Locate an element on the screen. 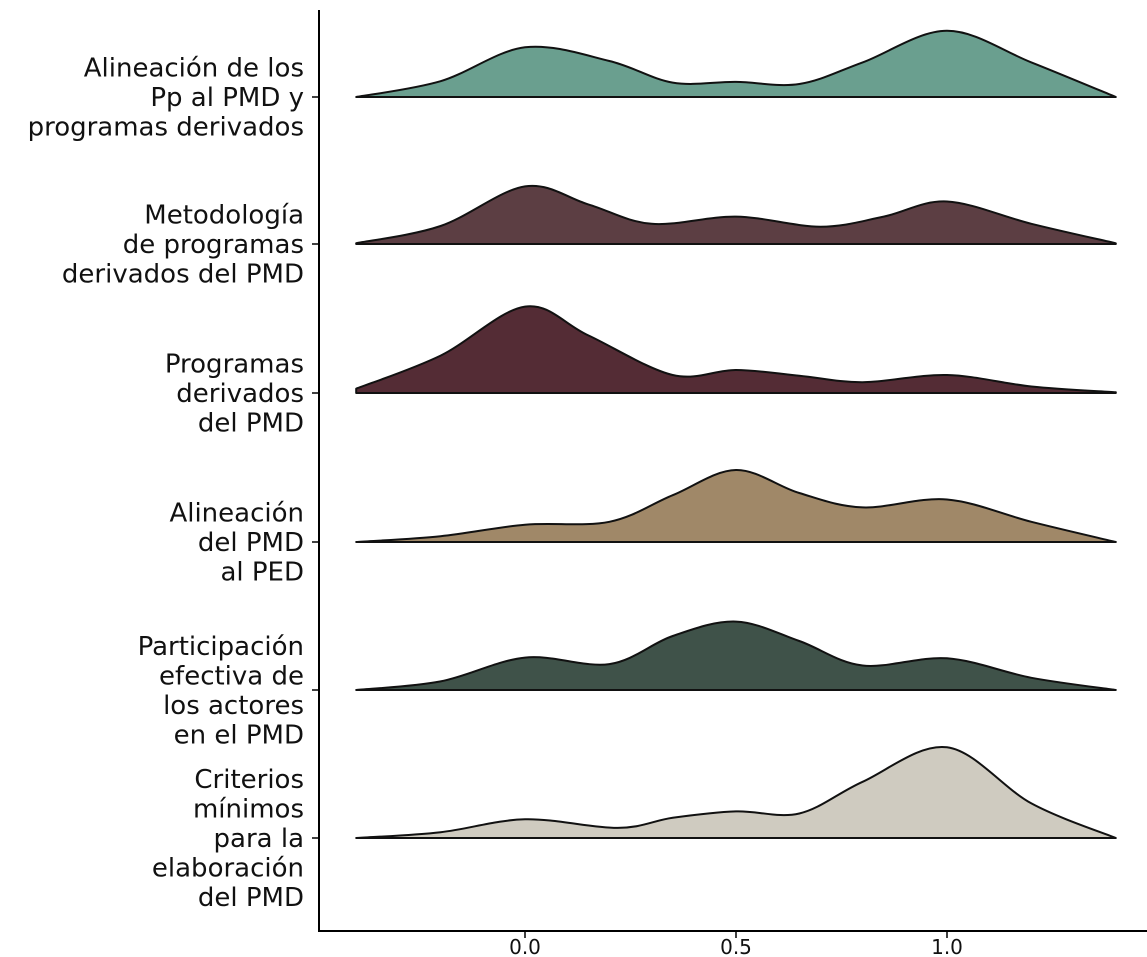 The height and width of the screenshot is (957, 1147). y-tick-label-4: Alineación del PMD al PED is located at coordinates (236, 543).